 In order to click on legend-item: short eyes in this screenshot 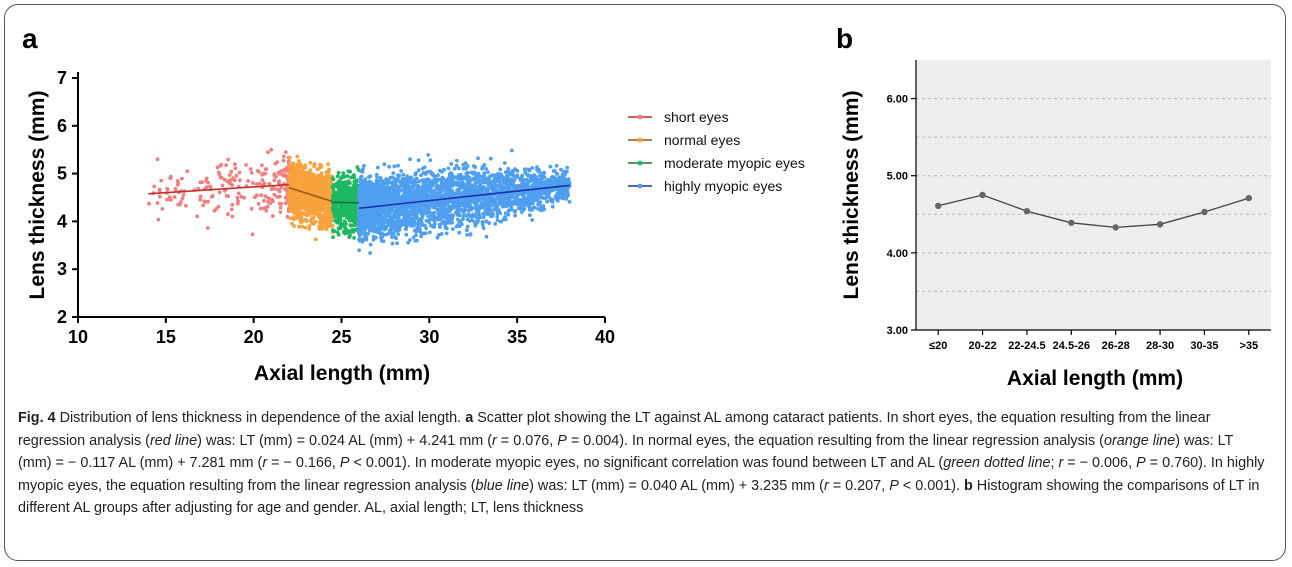, I will do `click(678, 117)`.